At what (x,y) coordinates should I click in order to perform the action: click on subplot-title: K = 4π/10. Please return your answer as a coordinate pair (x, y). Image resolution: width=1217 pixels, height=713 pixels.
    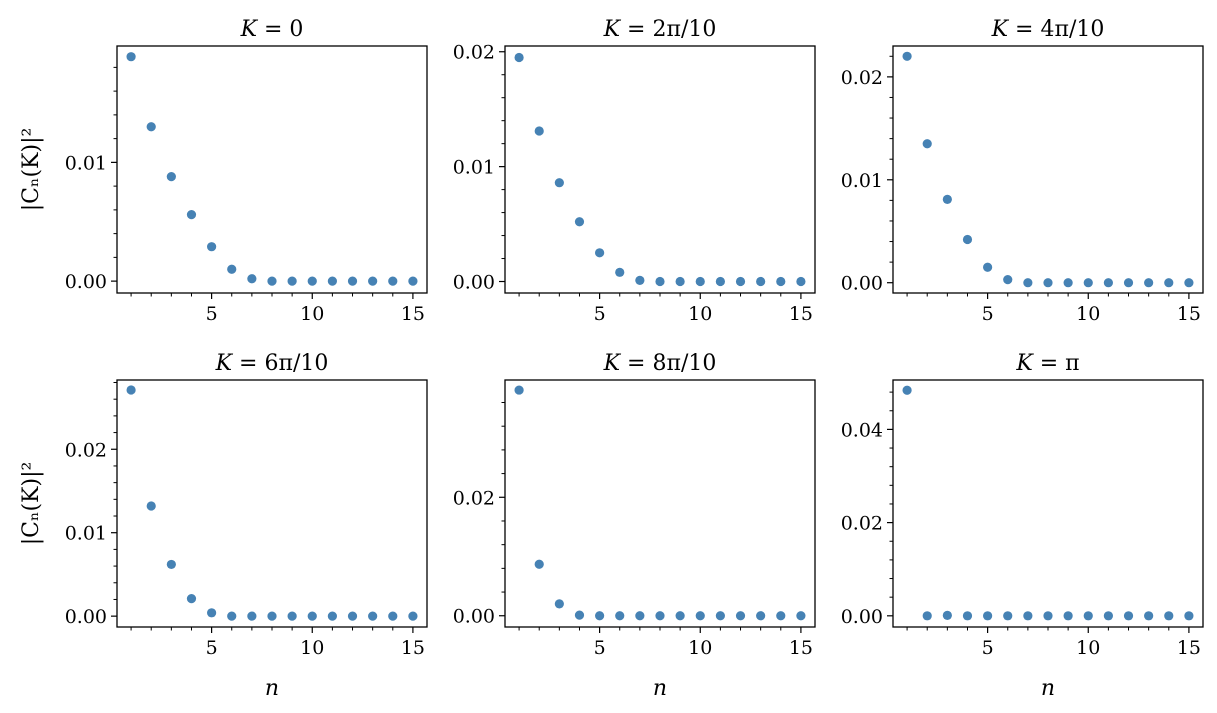
    Looking at the image, I should click on (1048, 29).